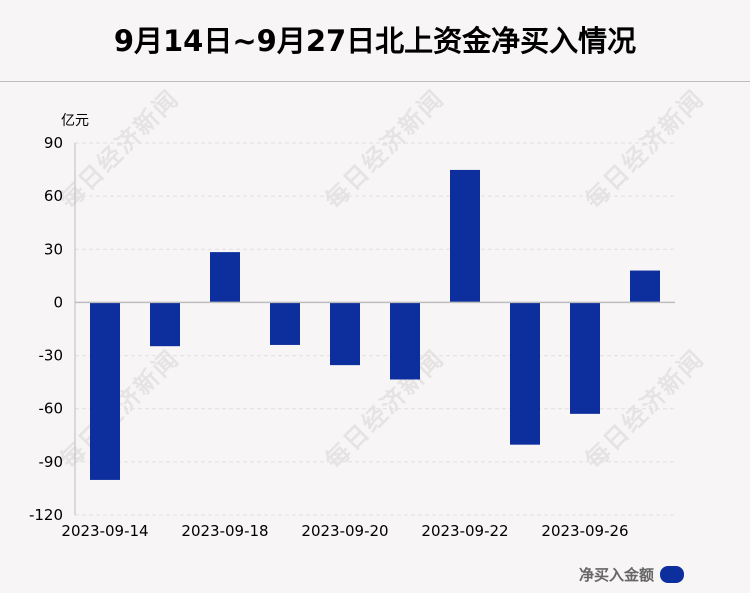 The image size is (750, 593). Describe the element at coordinates (672, 574) in the screenshot. I see `legend-swatch` at that location.